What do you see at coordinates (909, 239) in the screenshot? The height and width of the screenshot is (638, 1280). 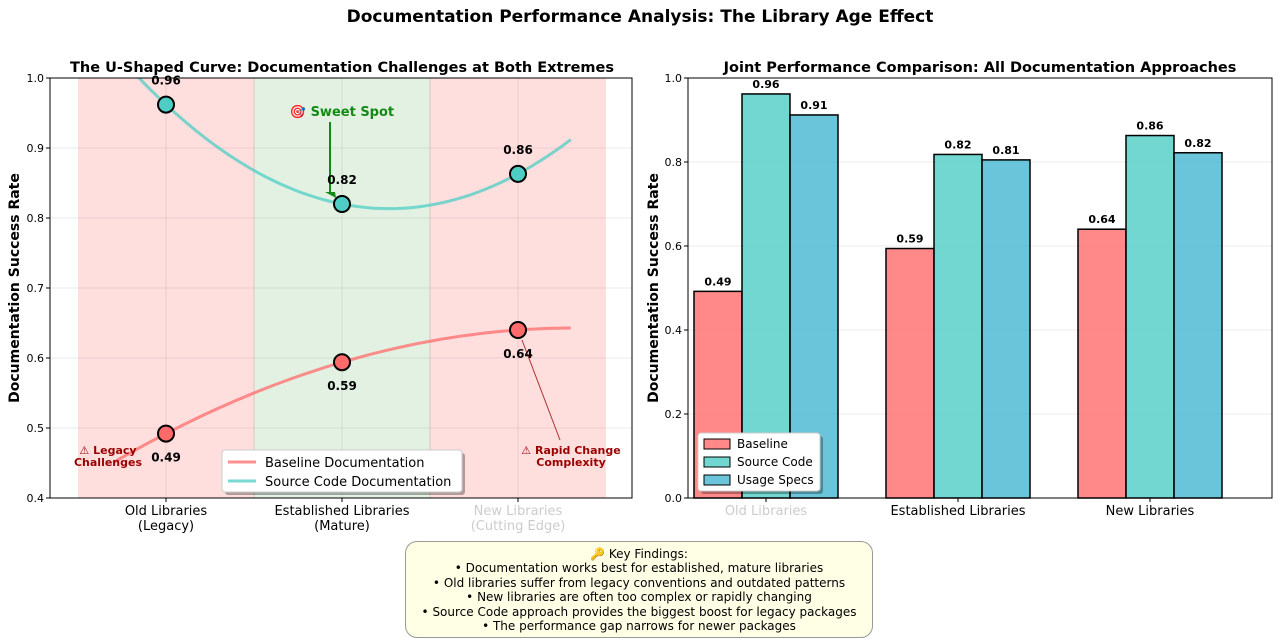 I see `bar-value-label: 0.59` at bounding box center [909, 239].